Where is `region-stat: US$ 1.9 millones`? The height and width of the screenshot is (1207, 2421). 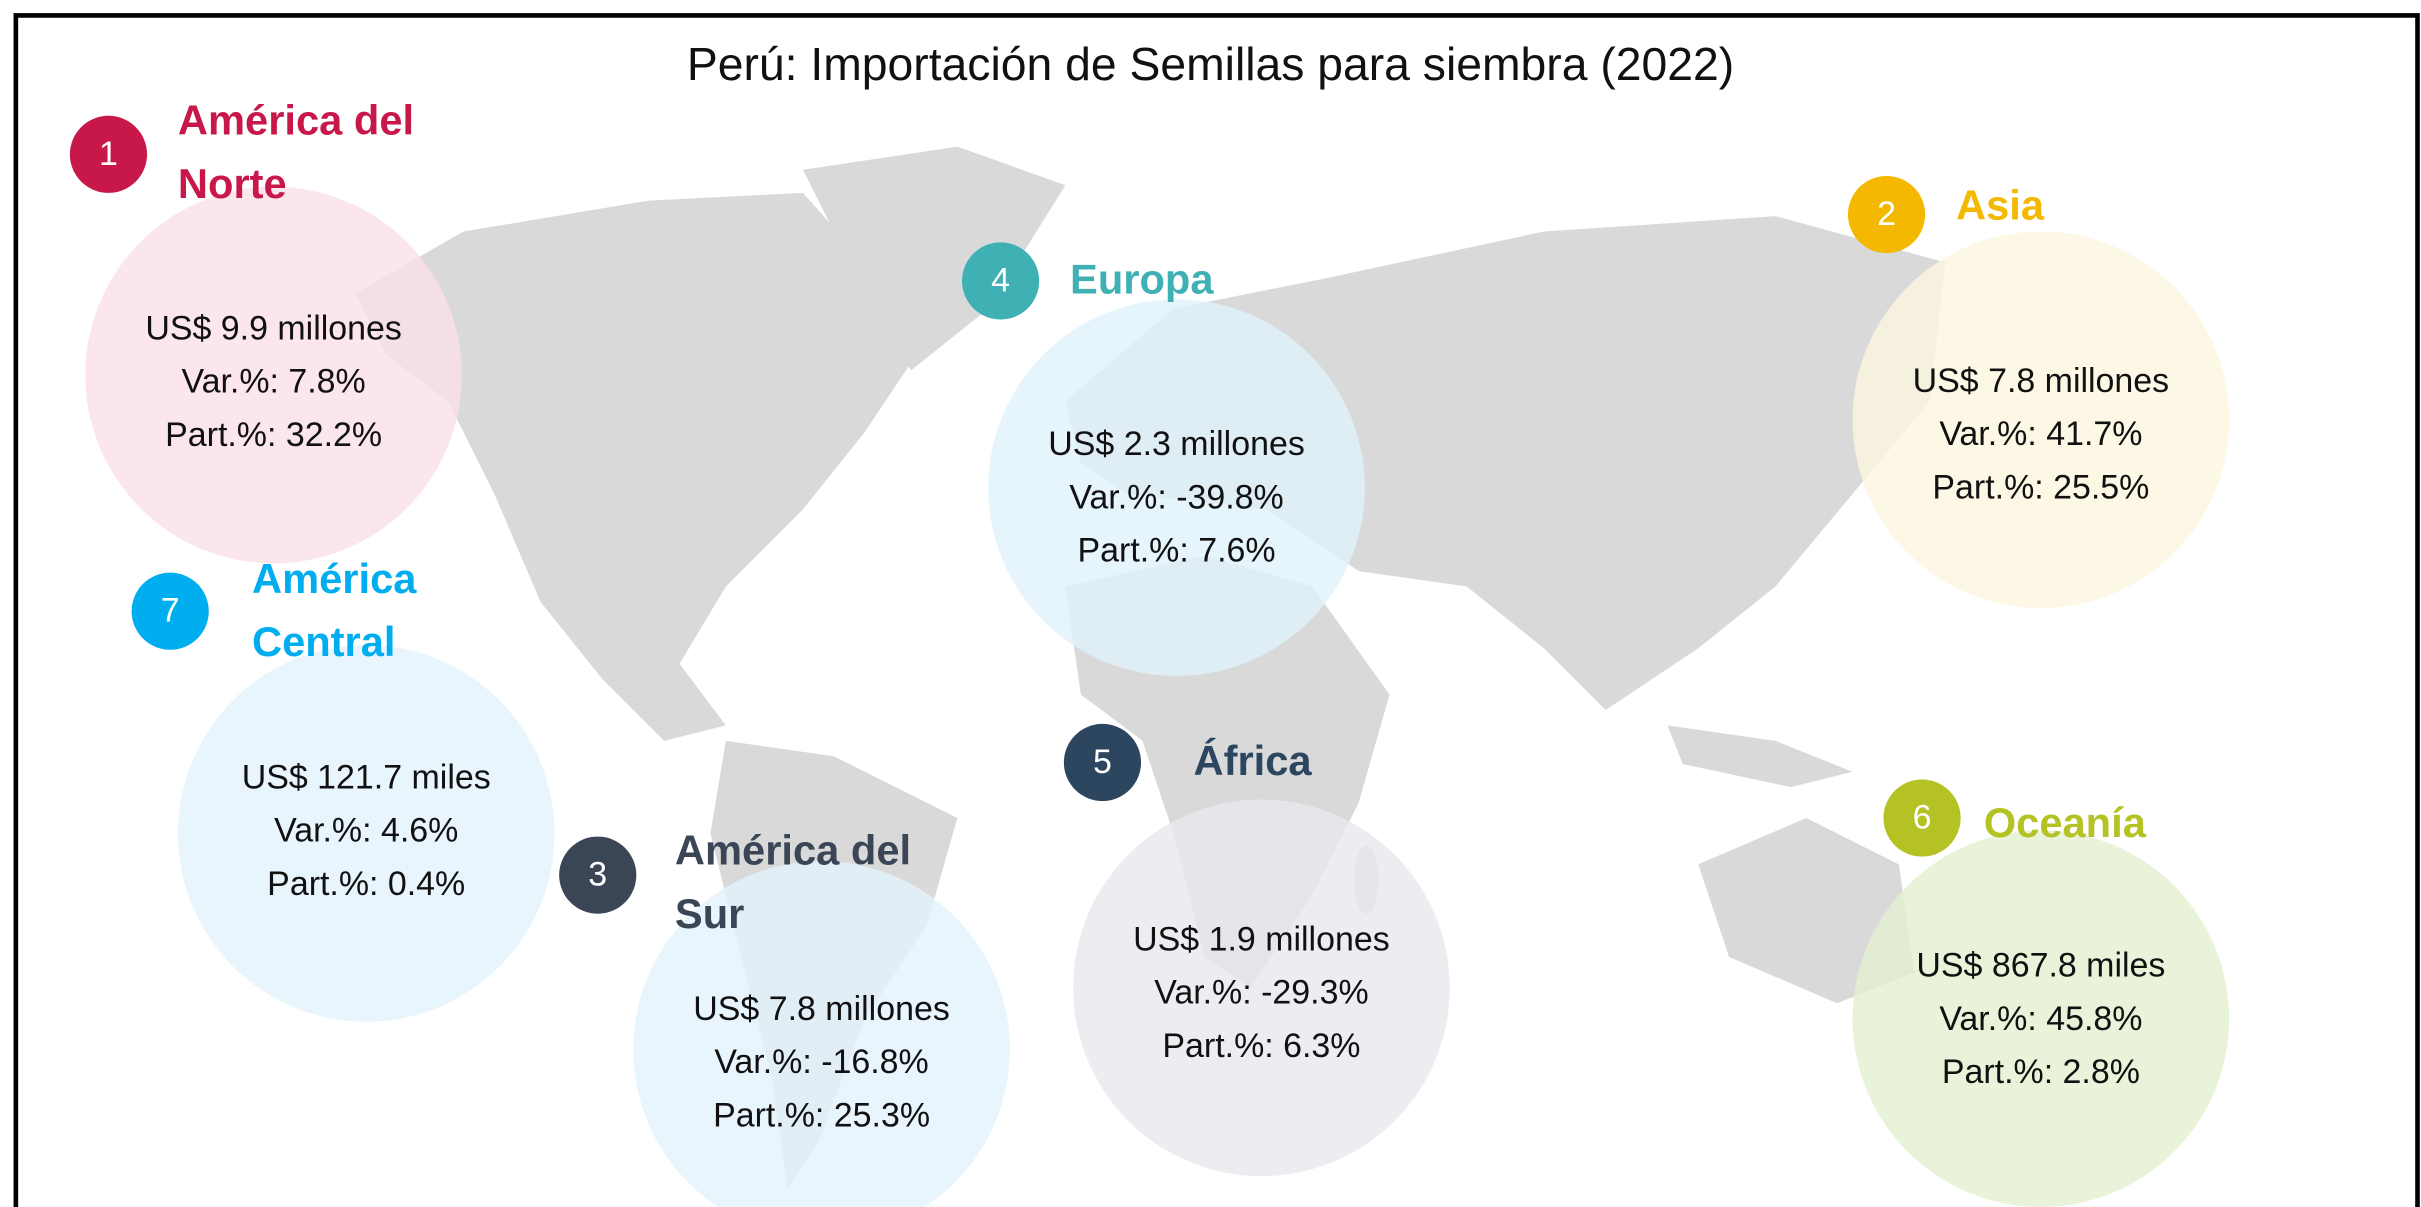
region-stat: US$ 1.9 millones is located at coordinates (1261, 939).